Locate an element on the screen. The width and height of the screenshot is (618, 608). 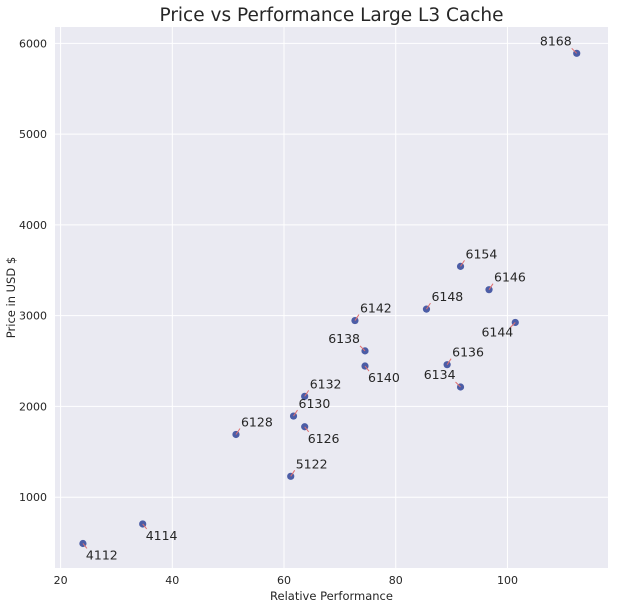
point-label: 6130 is located at coordinates (315, 403).